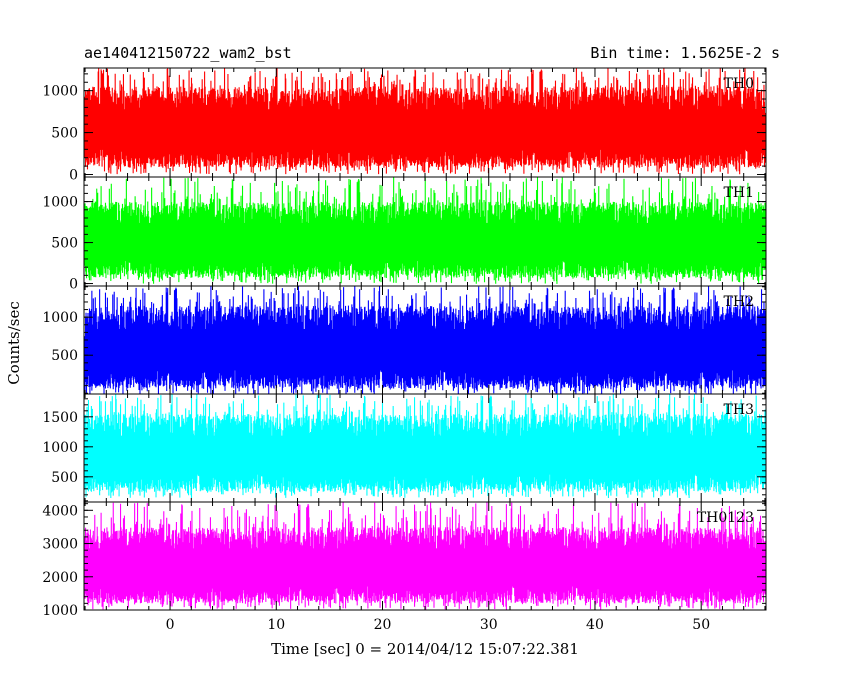 This screenshot has height=680, width=850. Describe the element at coordinates (60, 418) in the screenshot. I see `y-tick-label: 1500` at that location.